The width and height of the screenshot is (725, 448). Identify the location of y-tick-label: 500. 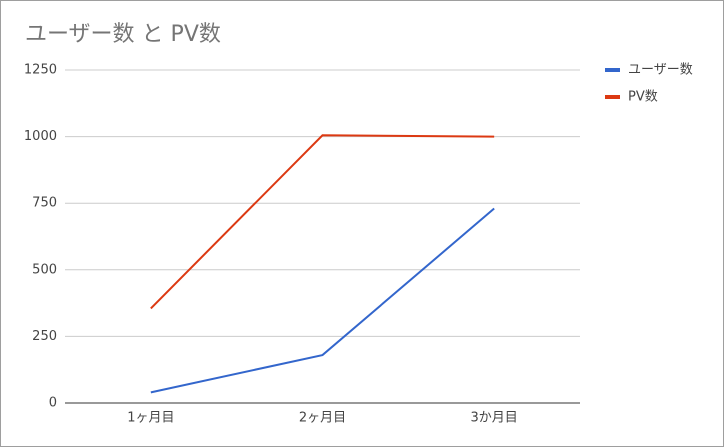
(44, 269).